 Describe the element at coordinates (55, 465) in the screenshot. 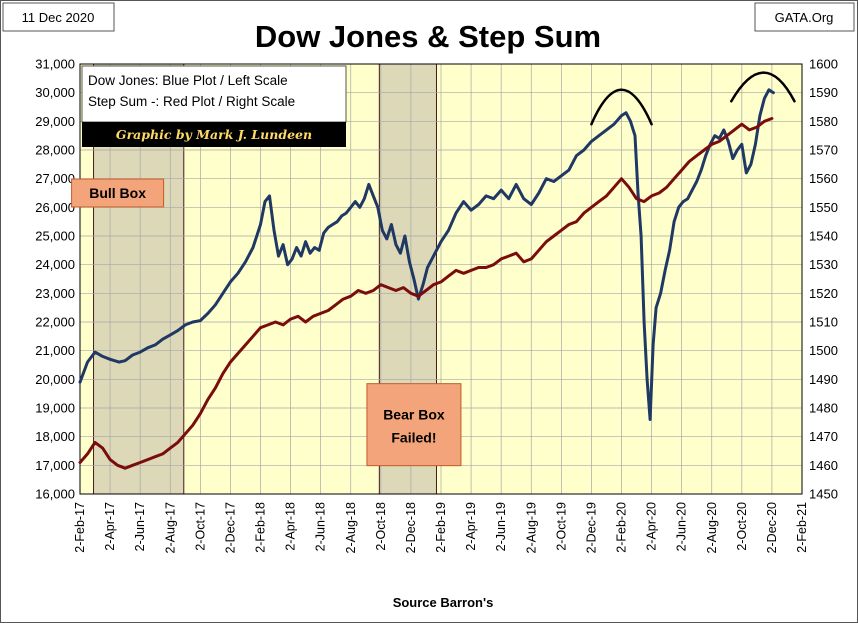

I see `left-tick-label: 17,000` at that location.